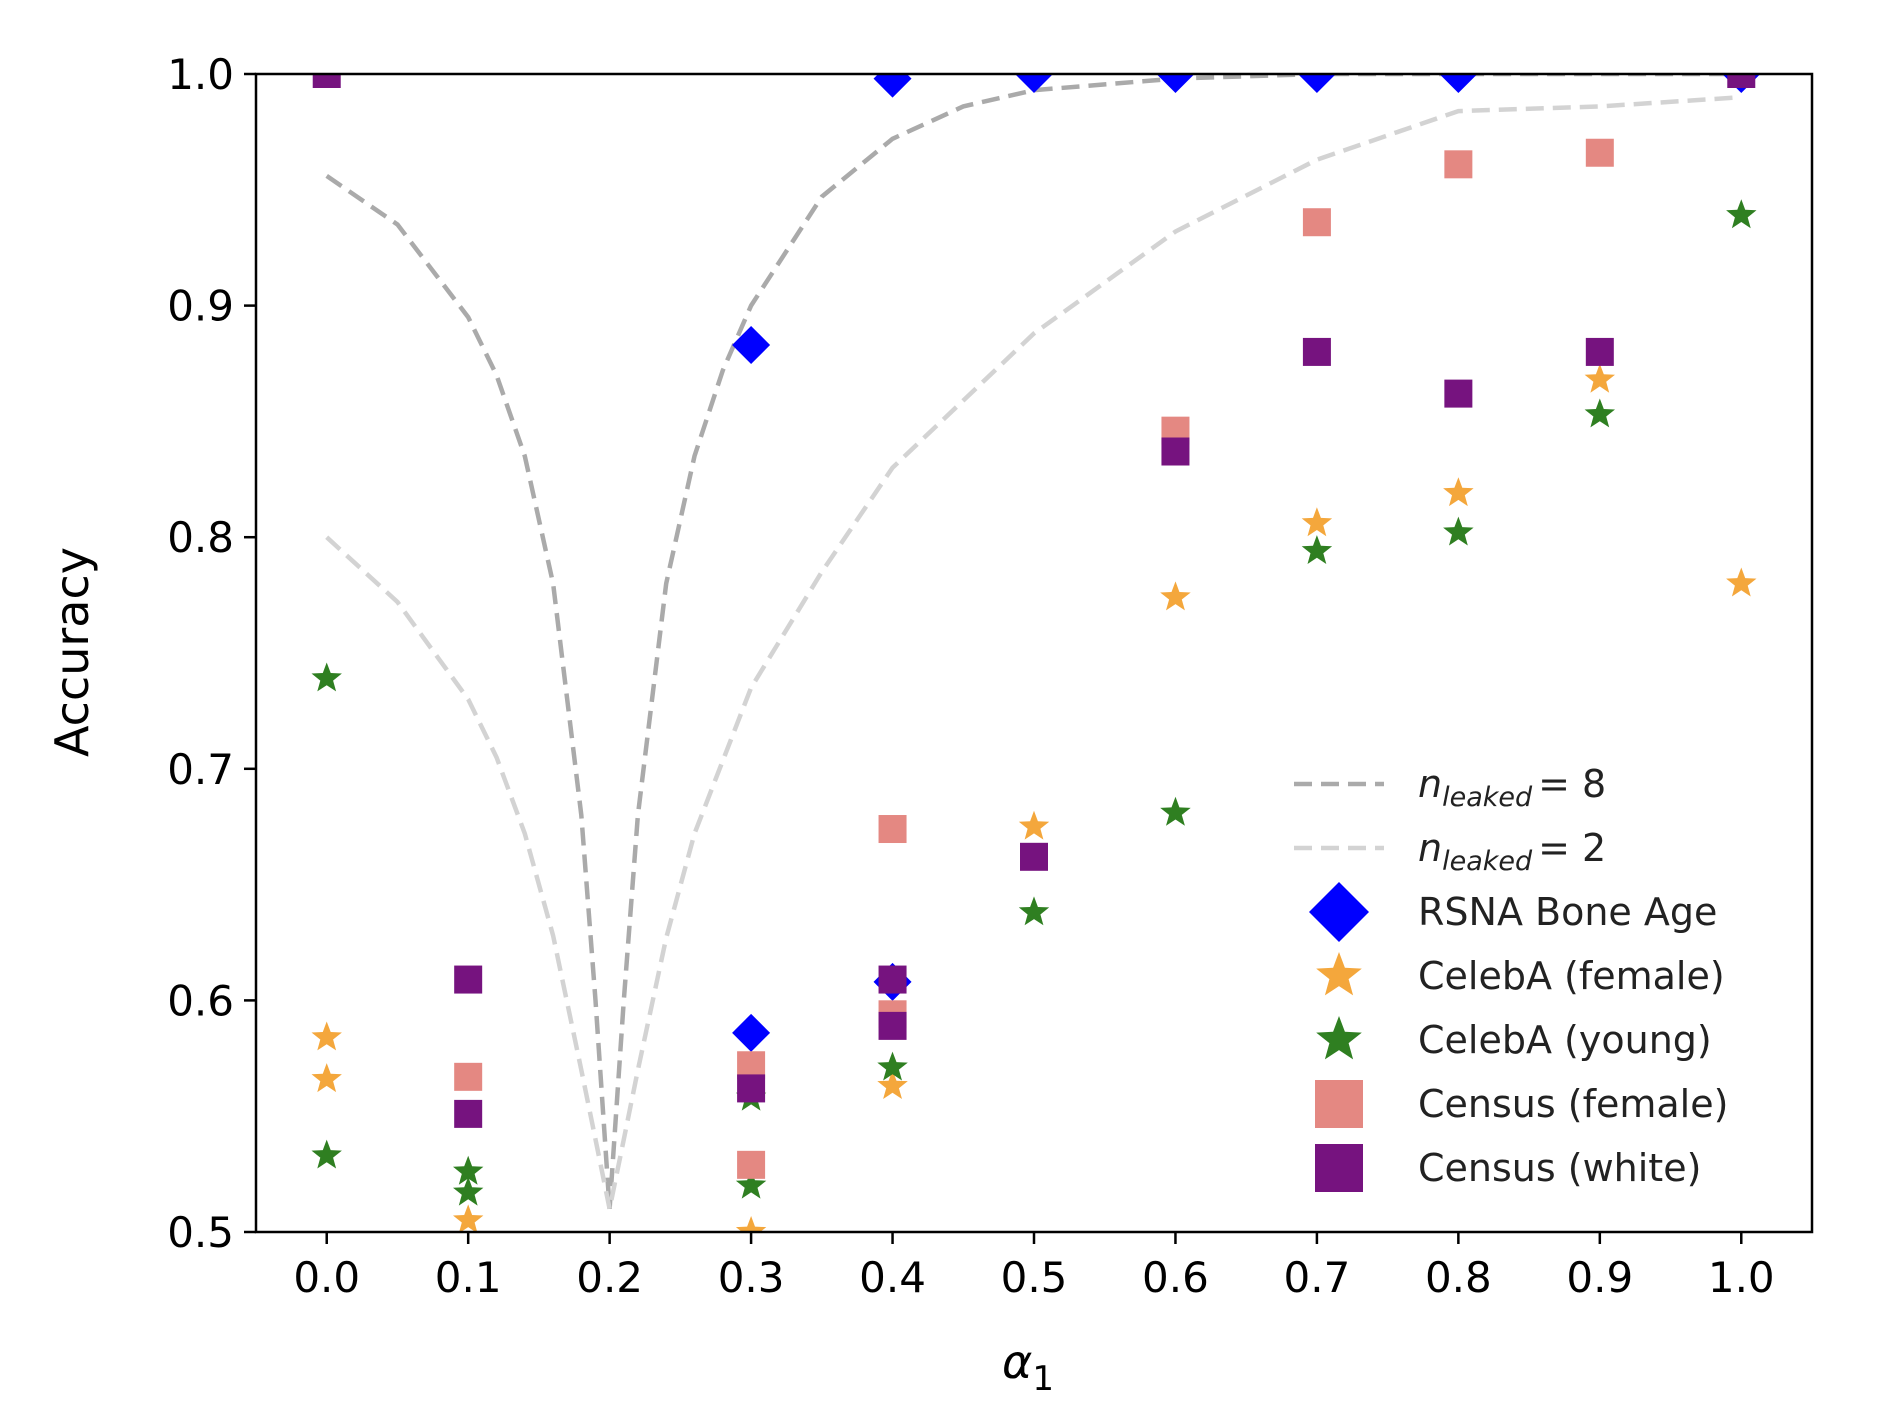 This screenshot has height=1408, width=1882. I want to click on legend-entry-label: Census (white), so click(1559, 1168).